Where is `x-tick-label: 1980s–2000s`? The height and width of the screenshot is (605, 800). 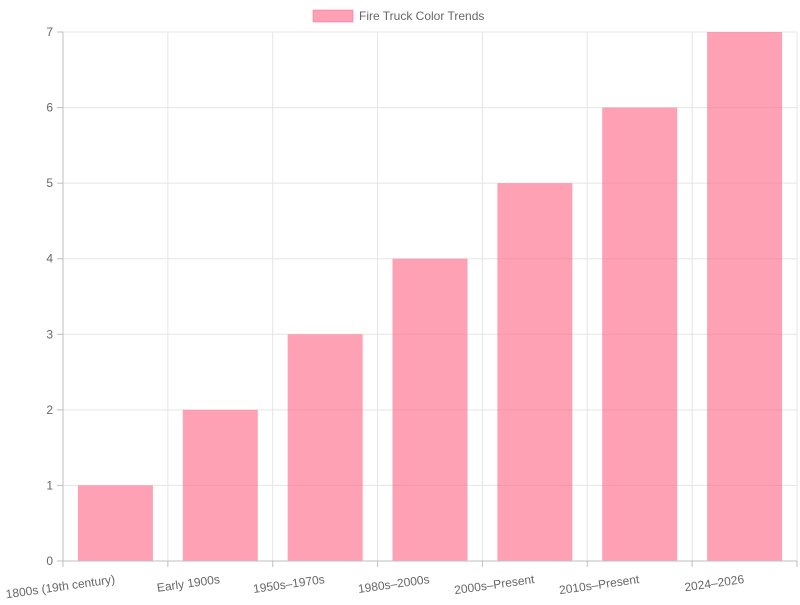 x-tick-label: 1980s–2000s is located at coordinates (393, 584).